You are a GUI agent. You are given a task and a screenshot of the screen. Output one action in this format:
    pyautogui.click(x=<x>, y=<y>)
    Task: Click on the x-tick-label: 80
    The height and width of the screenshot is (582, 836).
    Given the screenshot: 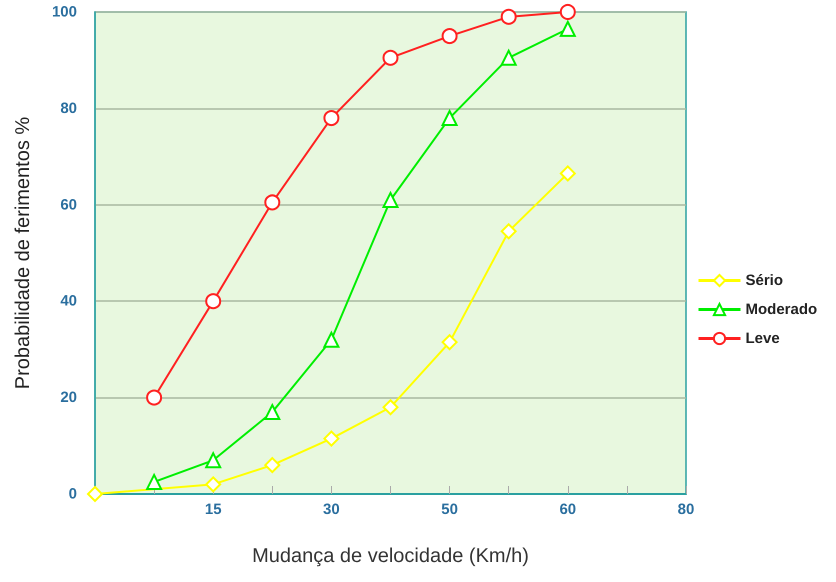 What is the action you would take?
    pyautogui.click(x=686, y=509)
    